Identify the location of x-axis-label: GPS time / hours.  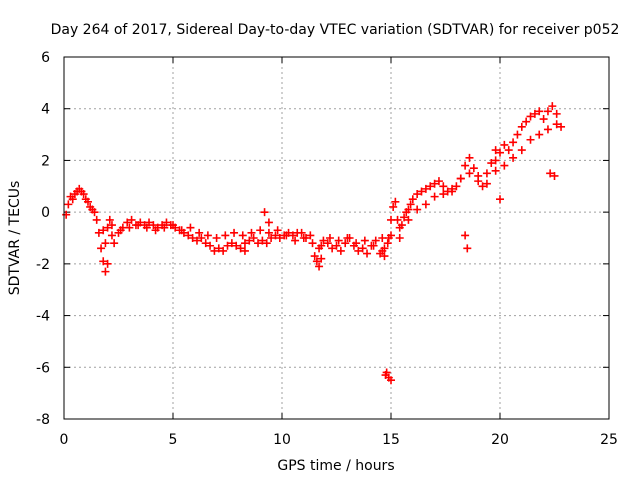
(335, 466).